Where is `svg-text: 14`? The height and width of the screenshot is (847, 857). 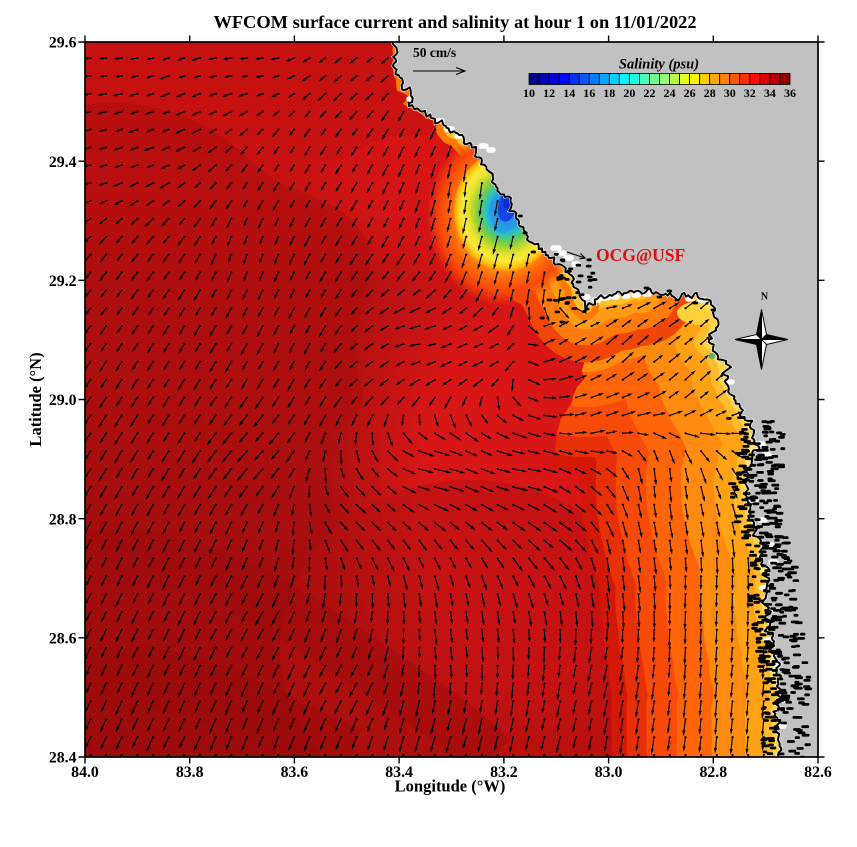 svg-text: 14 is located at coordinates (569, 93).